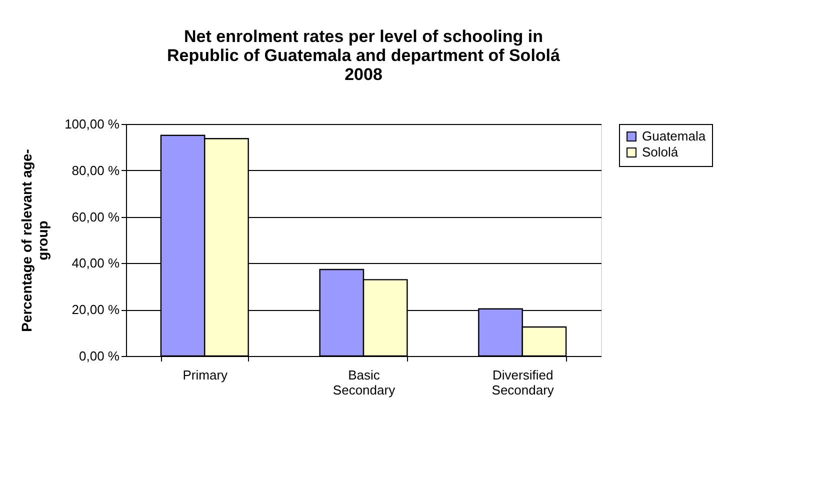  Describe the element at coordinates (364, 383) in the screenshot. I see `x-tick-label: Basic Secondary` at that location.